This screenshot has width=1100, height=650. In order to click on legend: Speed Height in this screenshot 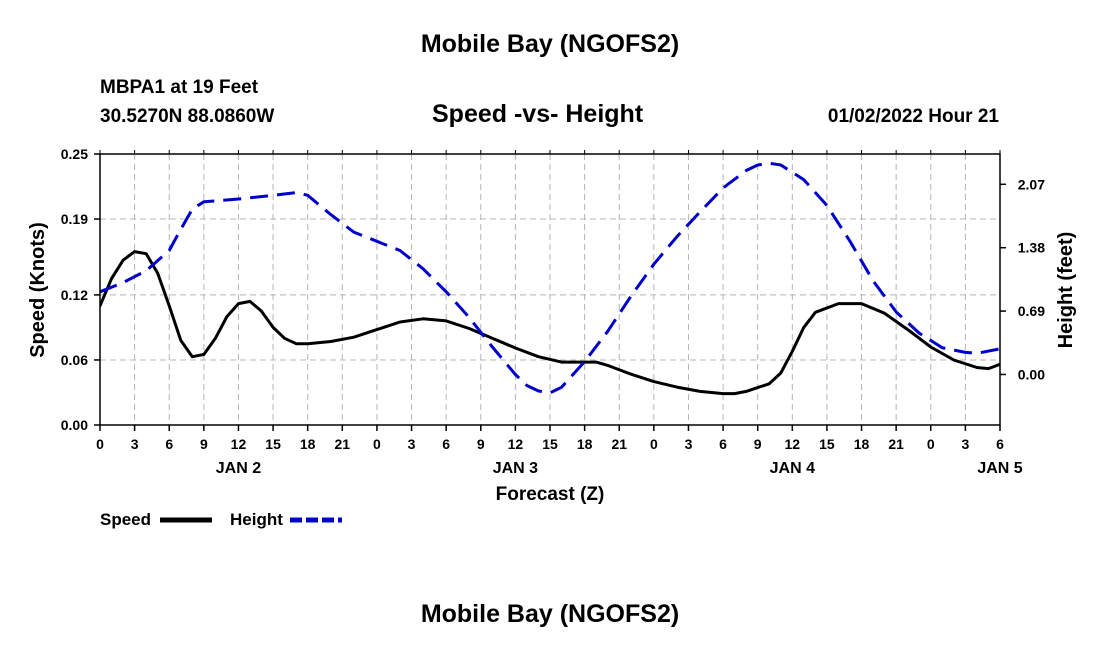, I will do `click(221, 519)`.